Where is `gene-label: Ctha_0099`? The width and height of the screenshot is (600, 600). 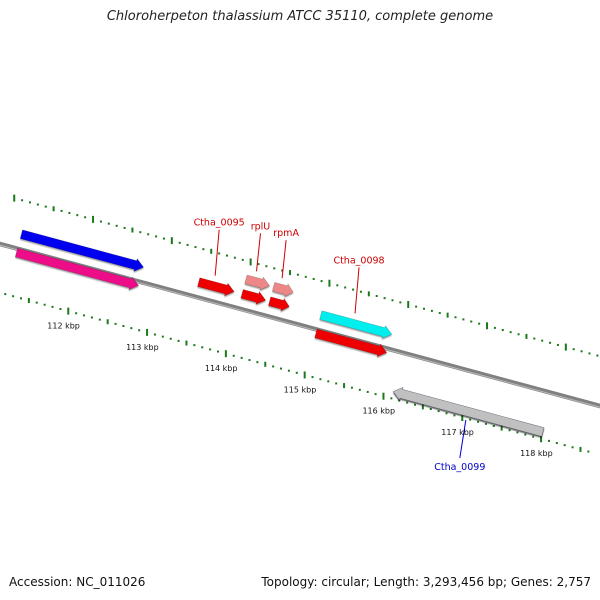 gene-label: Ctha_0099 is located at coordinates (459, 467).